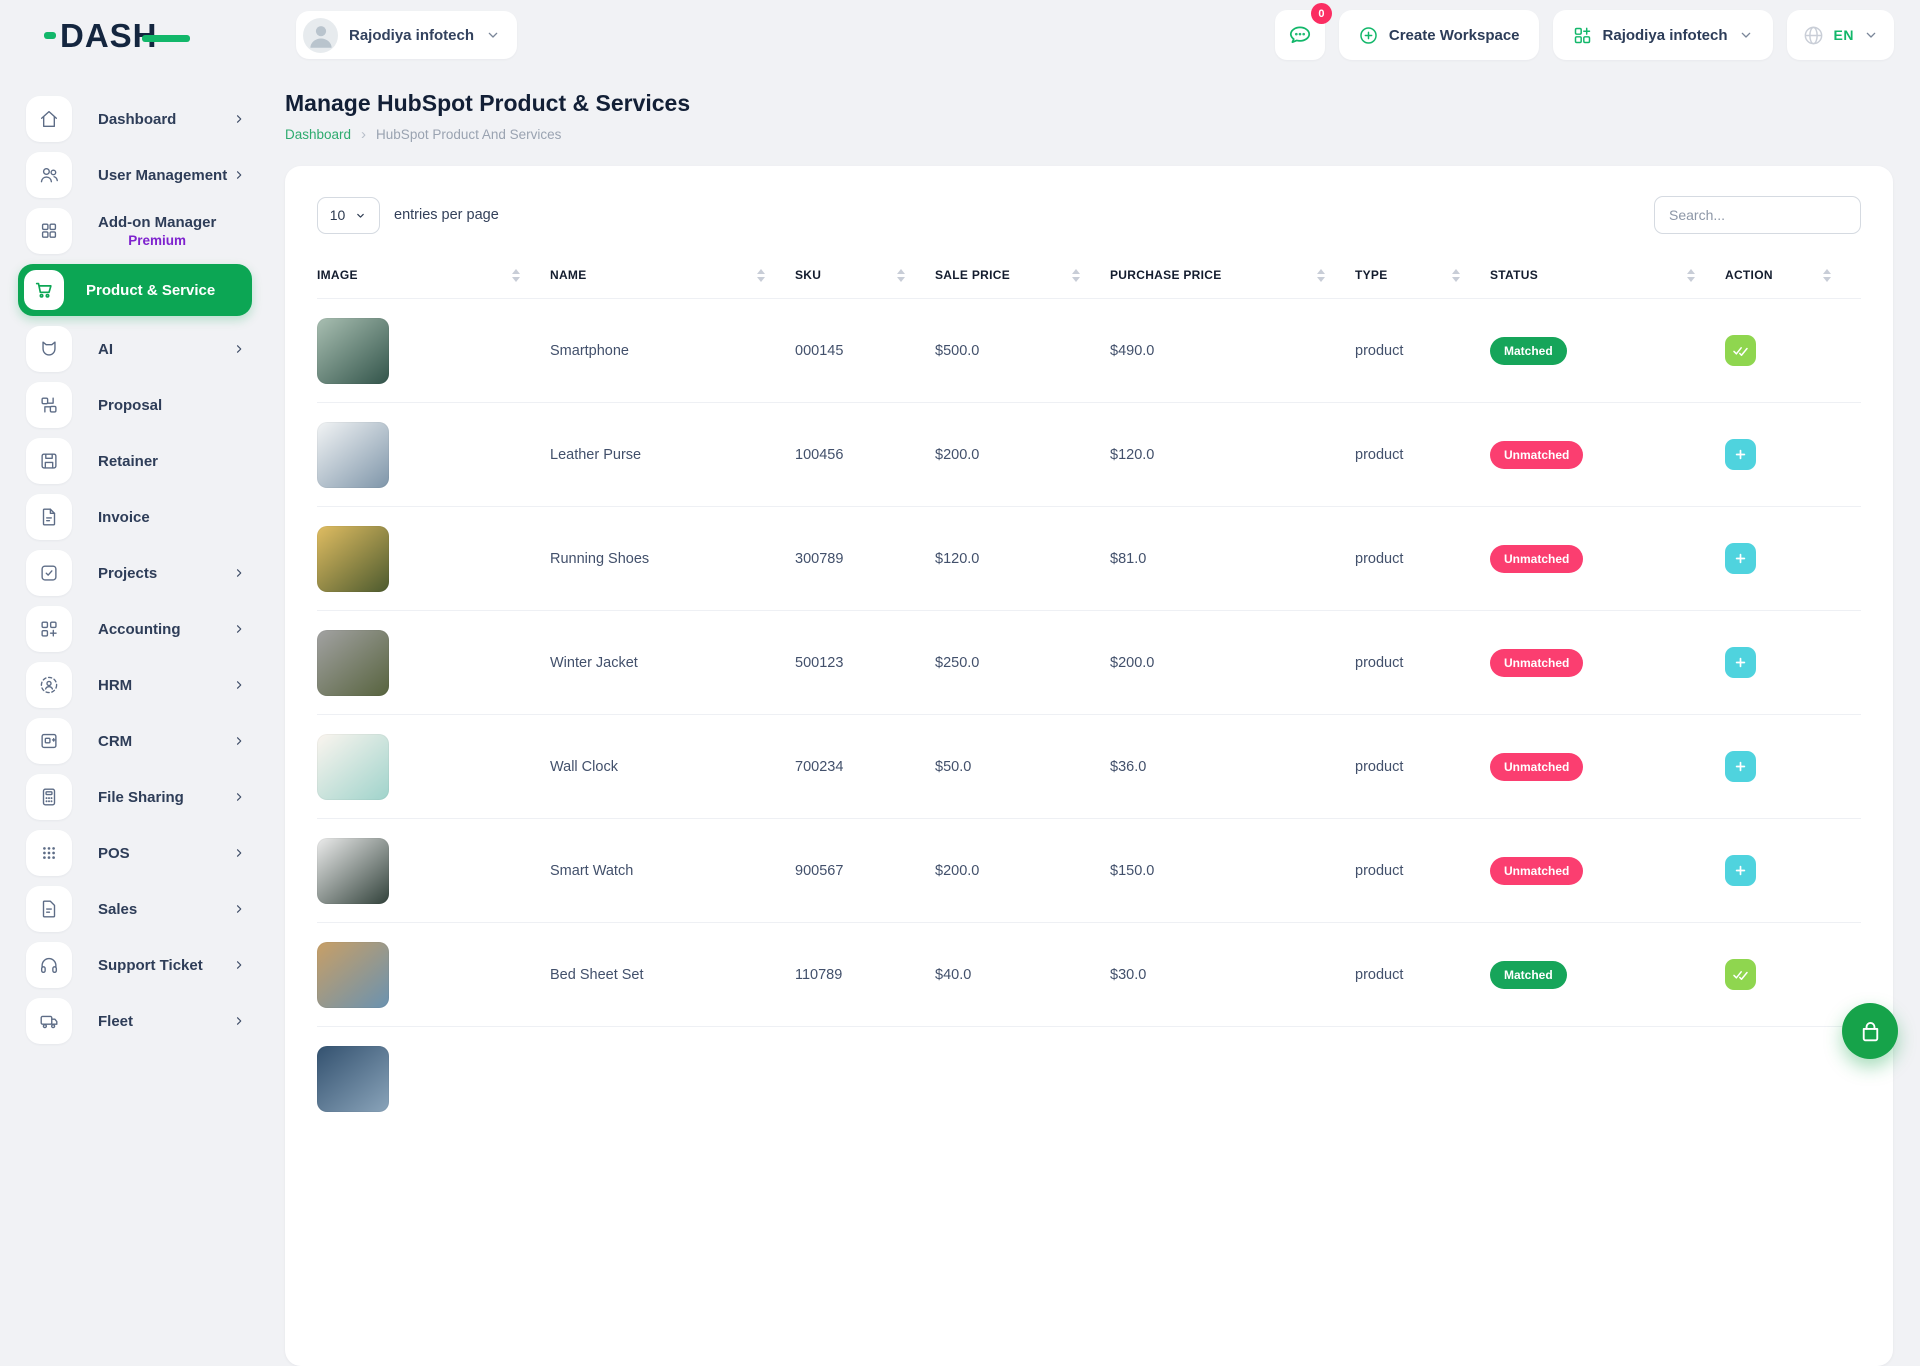 Image resolution: width=1920 pixels, height=1366 pixels. I want to click on workspace-grid-icon, so click(1582, 35).